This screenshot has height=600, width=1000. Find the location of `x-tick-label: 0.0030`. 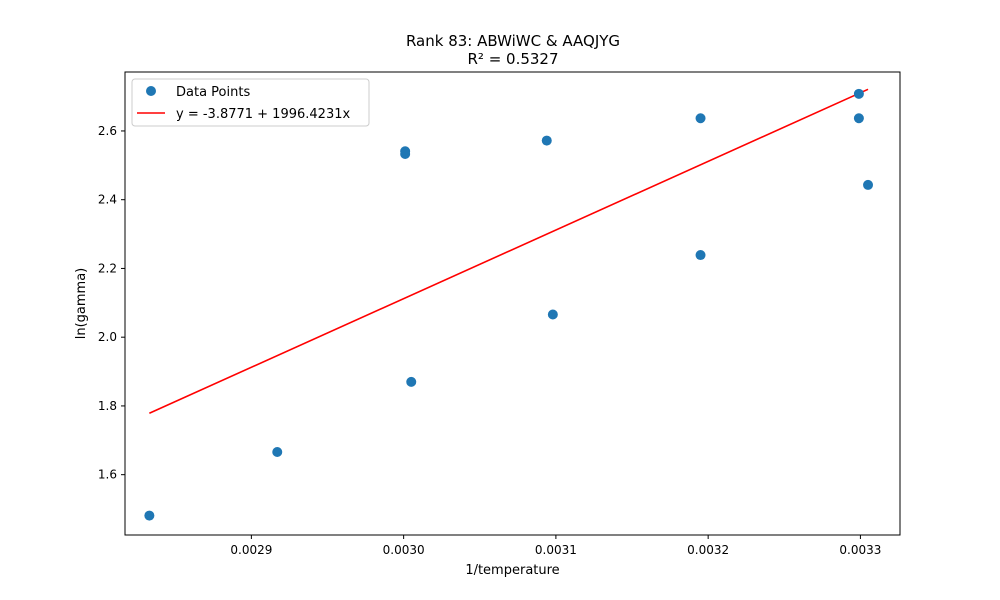

x-tick-label: 0.0030 is located at coordinates (404, 550).